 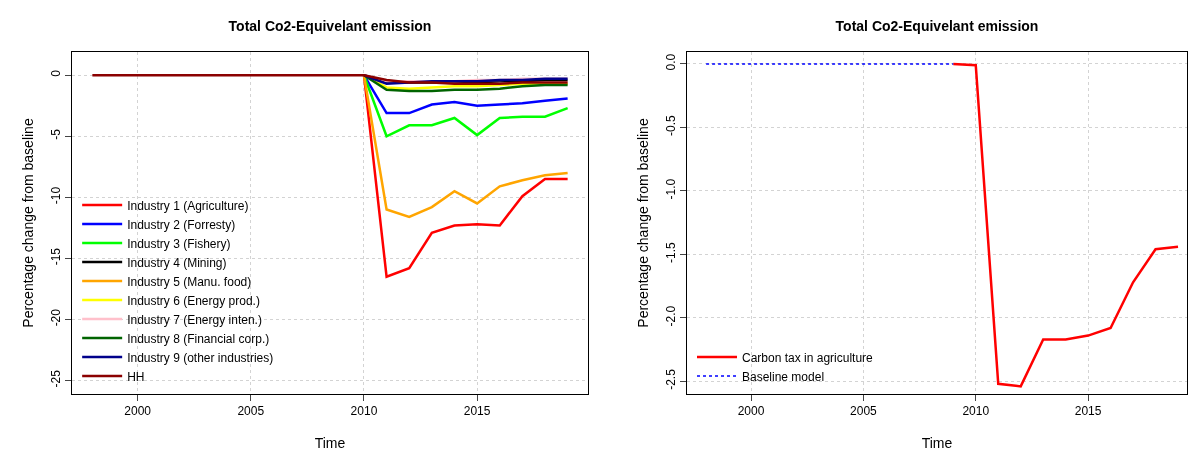 What do you see at coordinates (56, 378) in the screenshot?
I see `y-tick-label: -25` at bounding box center [56, 378].